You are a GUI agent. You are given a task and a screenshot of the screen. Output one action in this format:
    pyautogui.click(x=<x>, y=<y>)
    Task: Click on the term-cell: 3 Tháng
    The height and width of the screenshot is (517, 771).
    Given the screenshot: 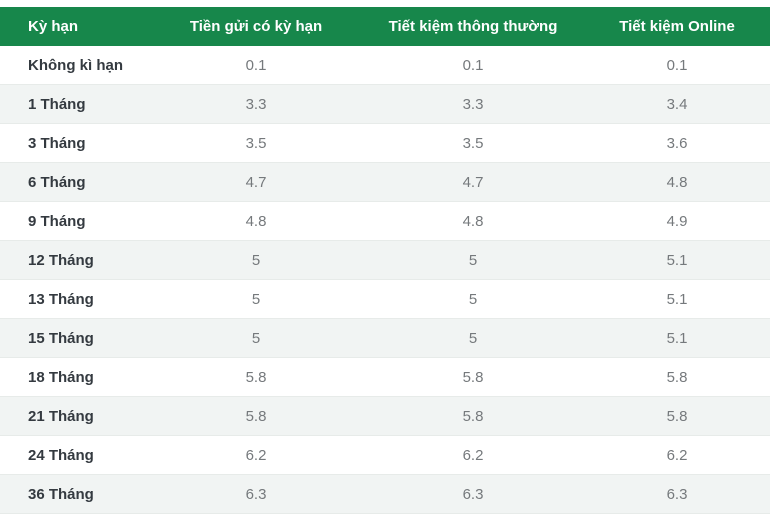 What is the action you would take?
    pyautogui.click(x=57, y=143)
    